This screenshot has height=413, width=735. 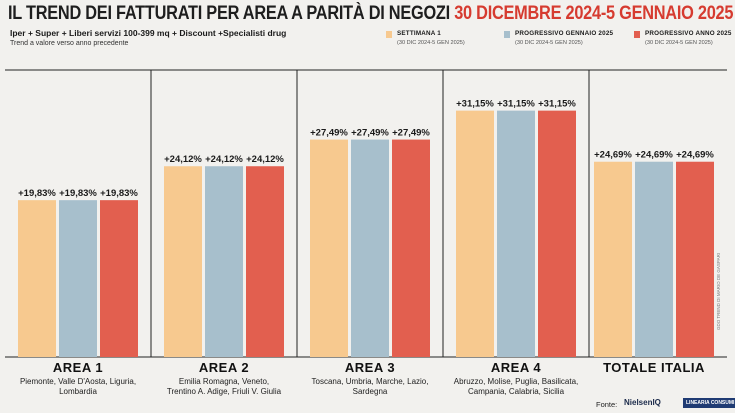 What do you see at coordinates (516, 367) in the screenshot?
I see `category-label: AREA 4` at bounding box center [516, 367].